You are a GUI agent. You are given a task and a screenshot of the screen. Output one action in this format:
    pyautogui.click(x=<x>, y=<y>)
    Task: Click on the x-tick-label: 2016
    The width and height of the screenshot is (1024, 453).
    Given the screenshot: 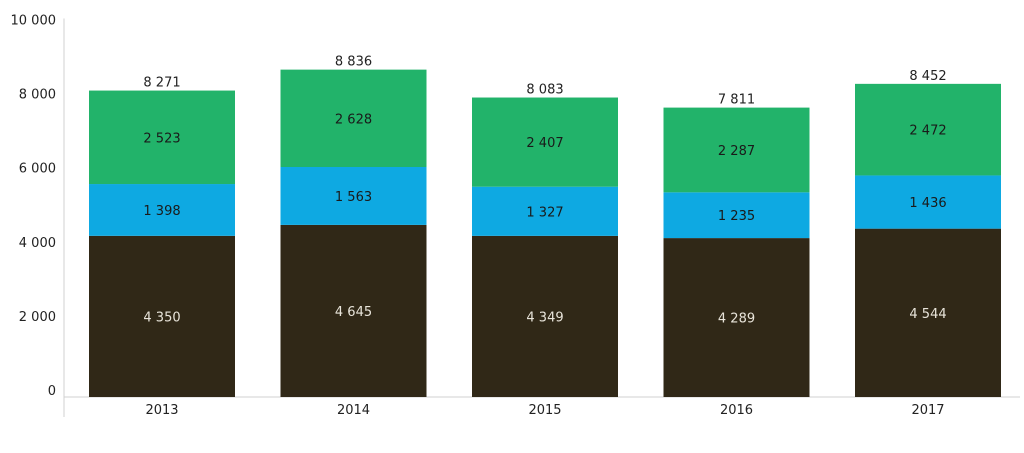 What is the action you would take?
    pyautogui.click(x=736, y=410)
    